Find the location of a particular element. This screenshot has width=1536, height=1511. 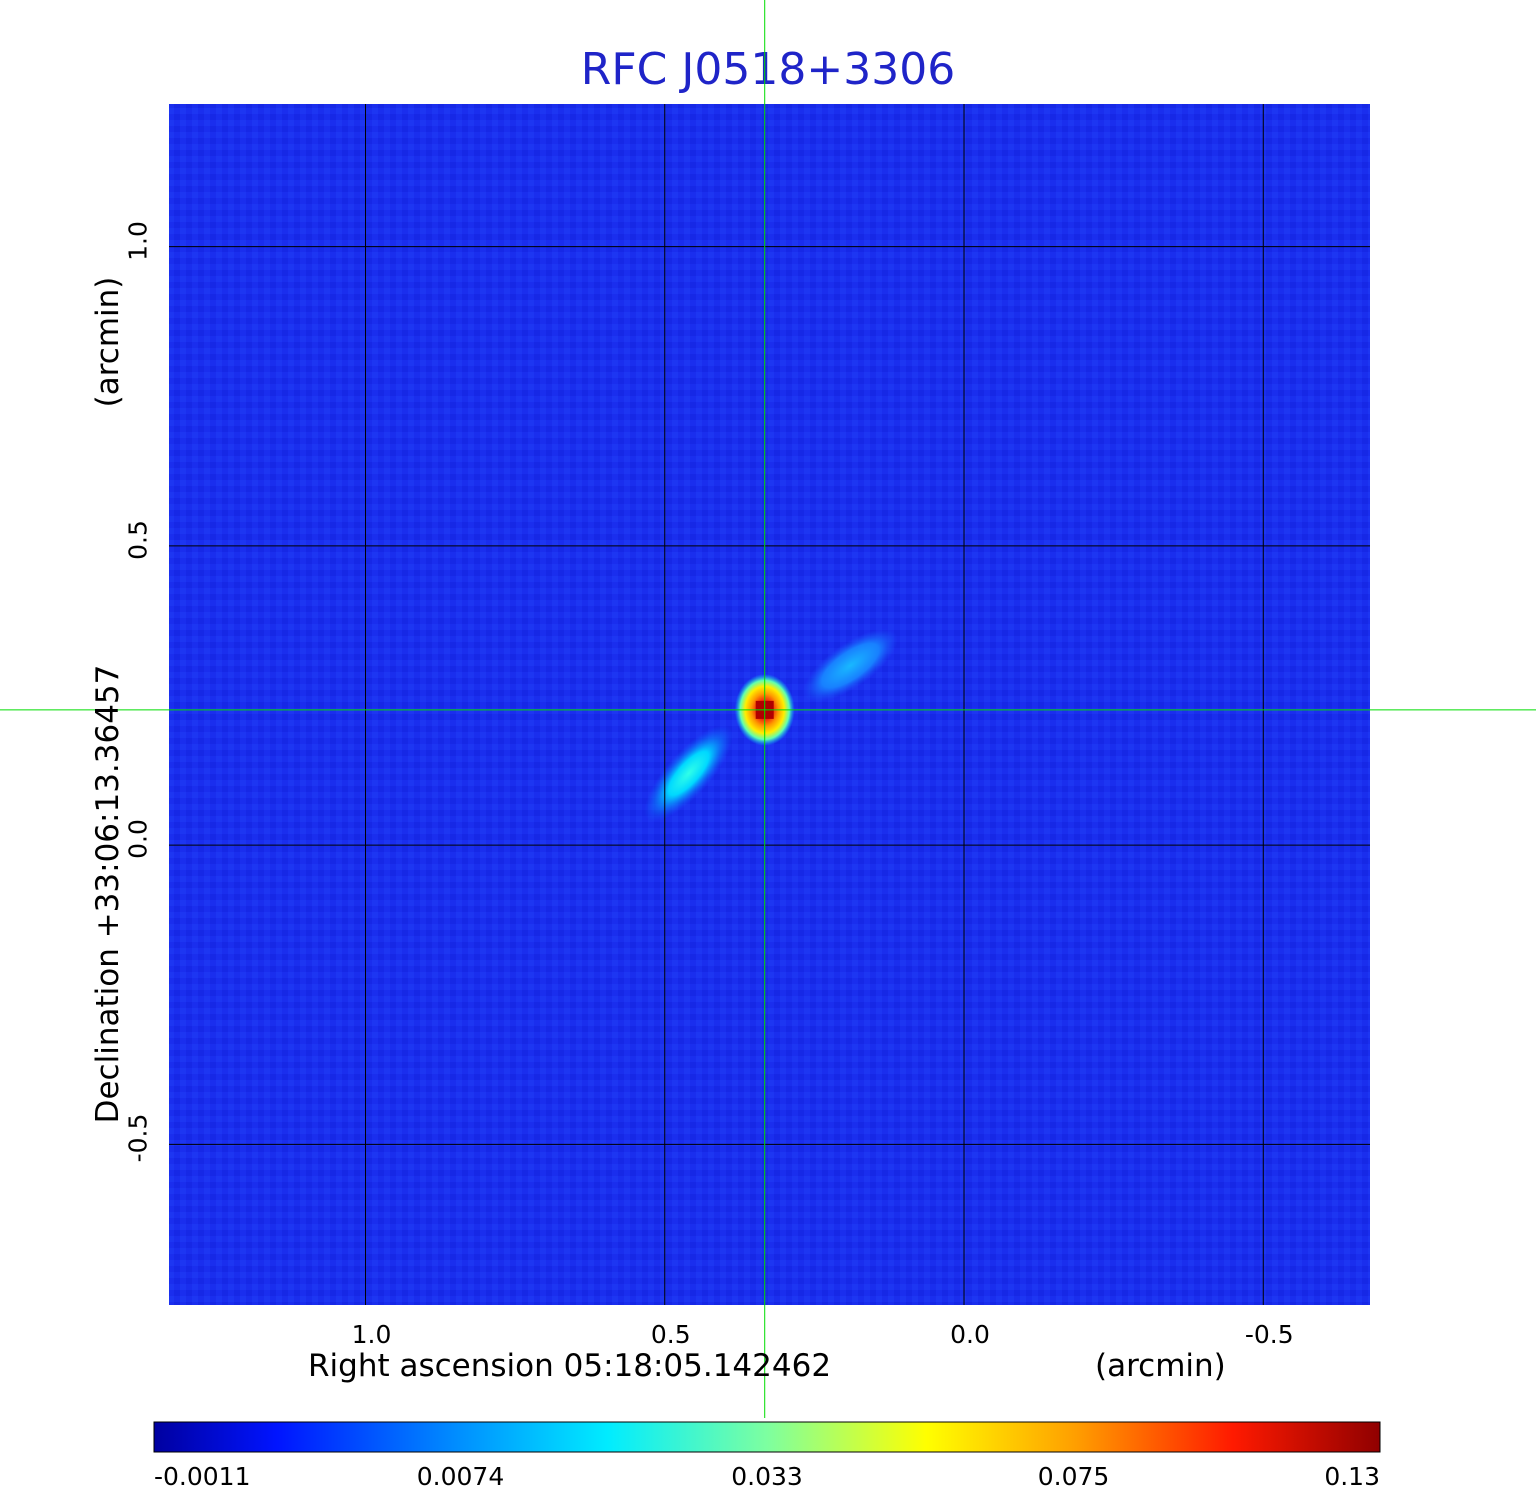

colorbar-tick-label: 0.13 is located at coordinates (1352, 1476).